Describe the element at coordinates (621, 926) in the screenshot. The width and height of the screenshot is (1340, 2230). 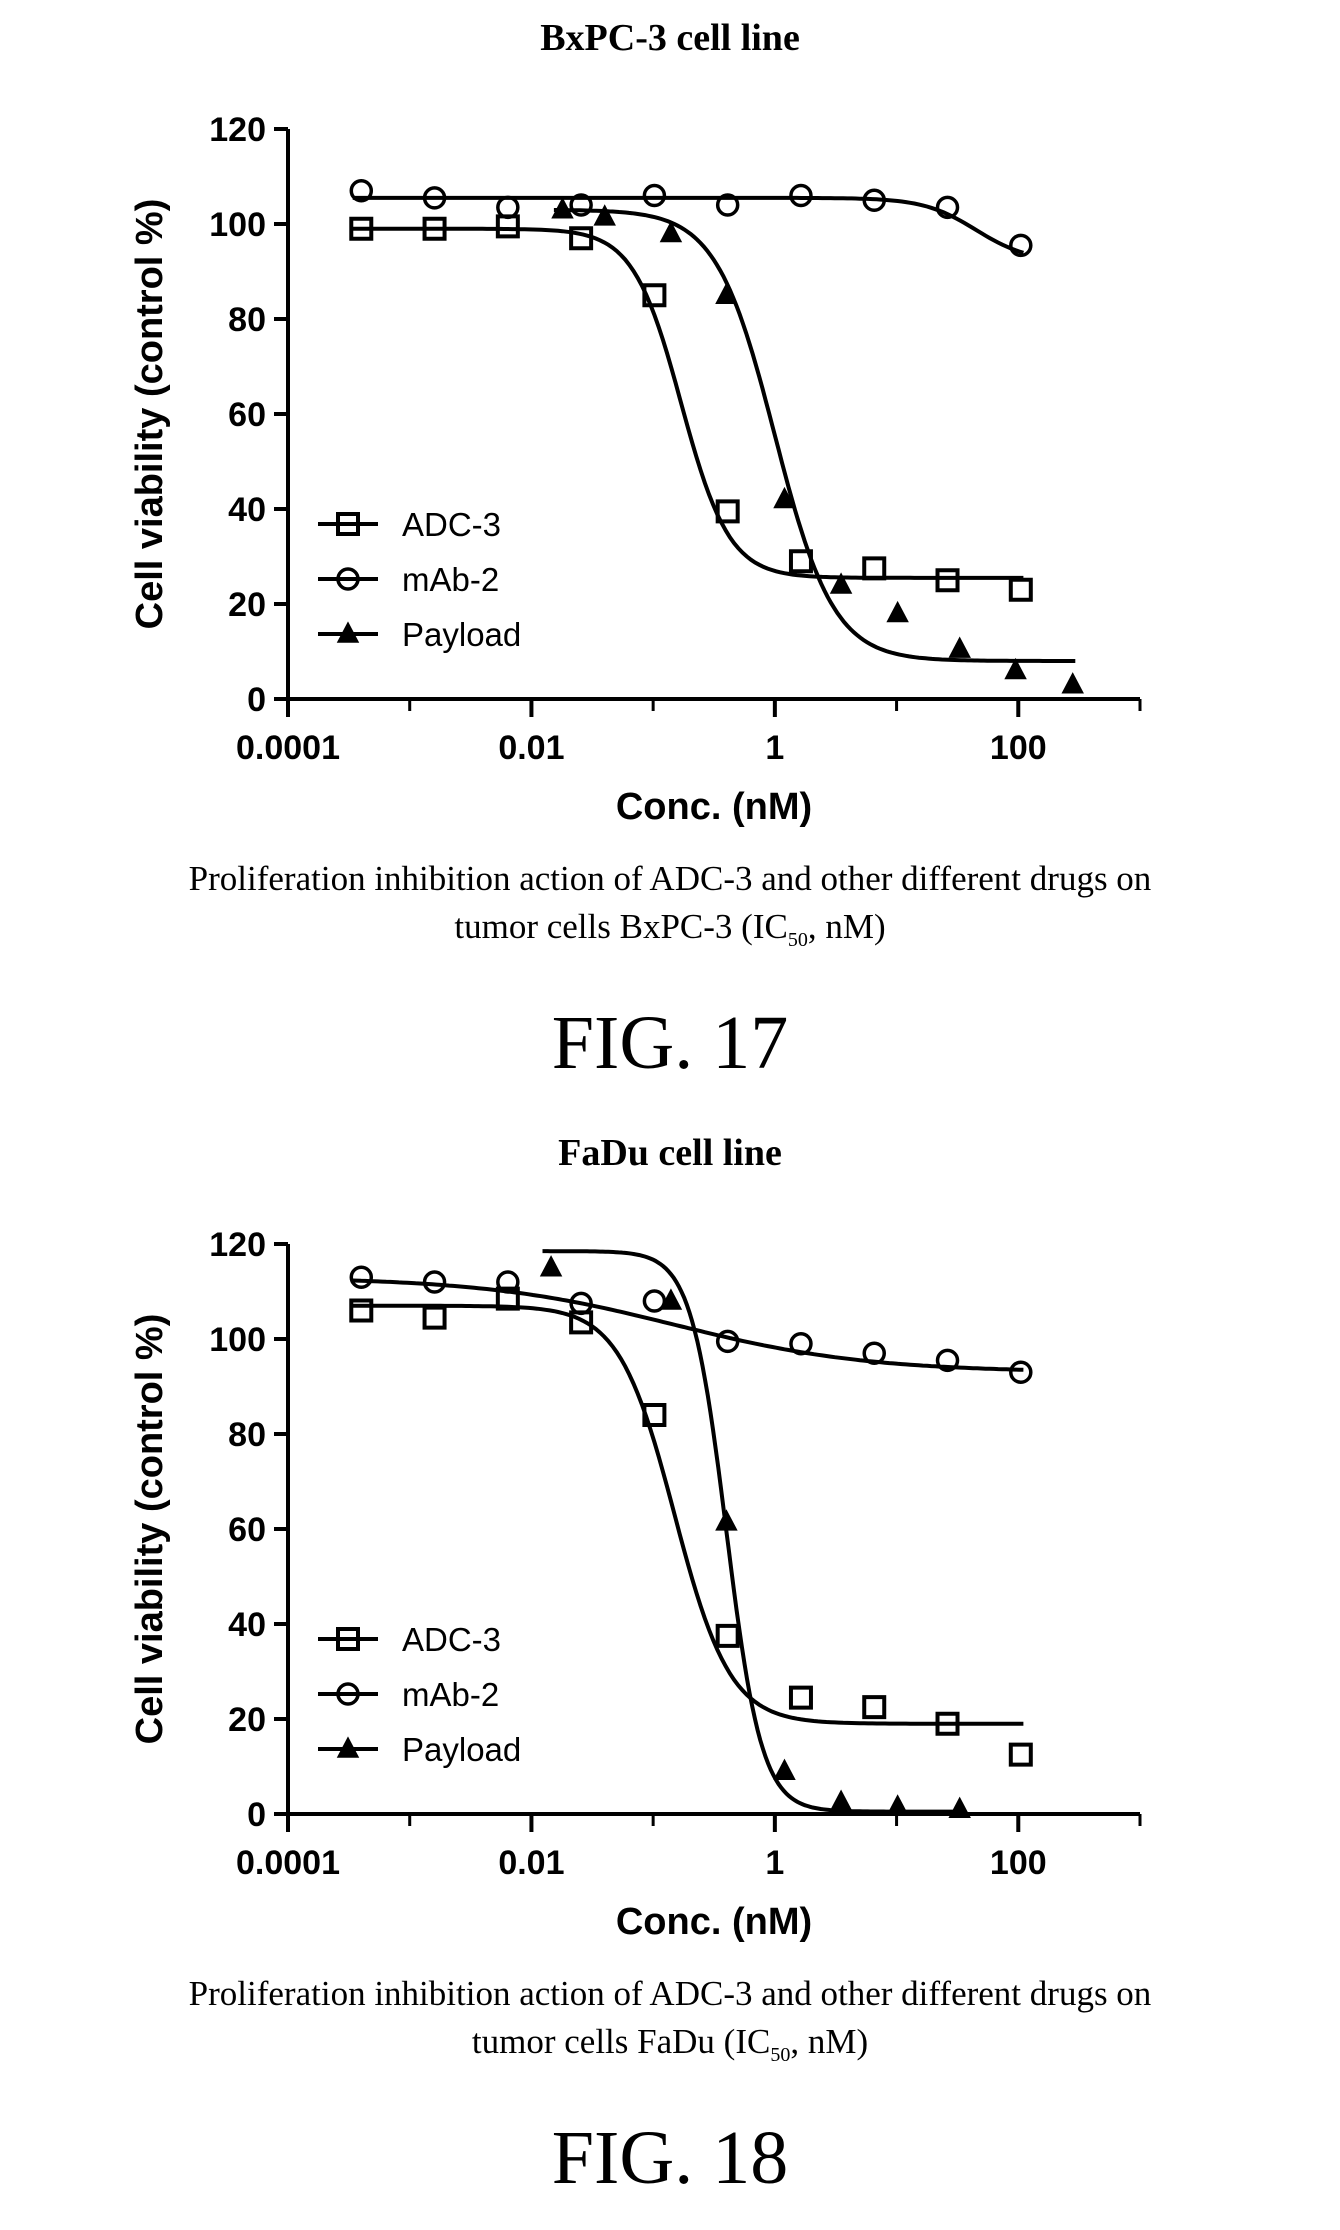
I see `caption-line-2-pre: tumor cells BxPC-3 (IC` at that location.